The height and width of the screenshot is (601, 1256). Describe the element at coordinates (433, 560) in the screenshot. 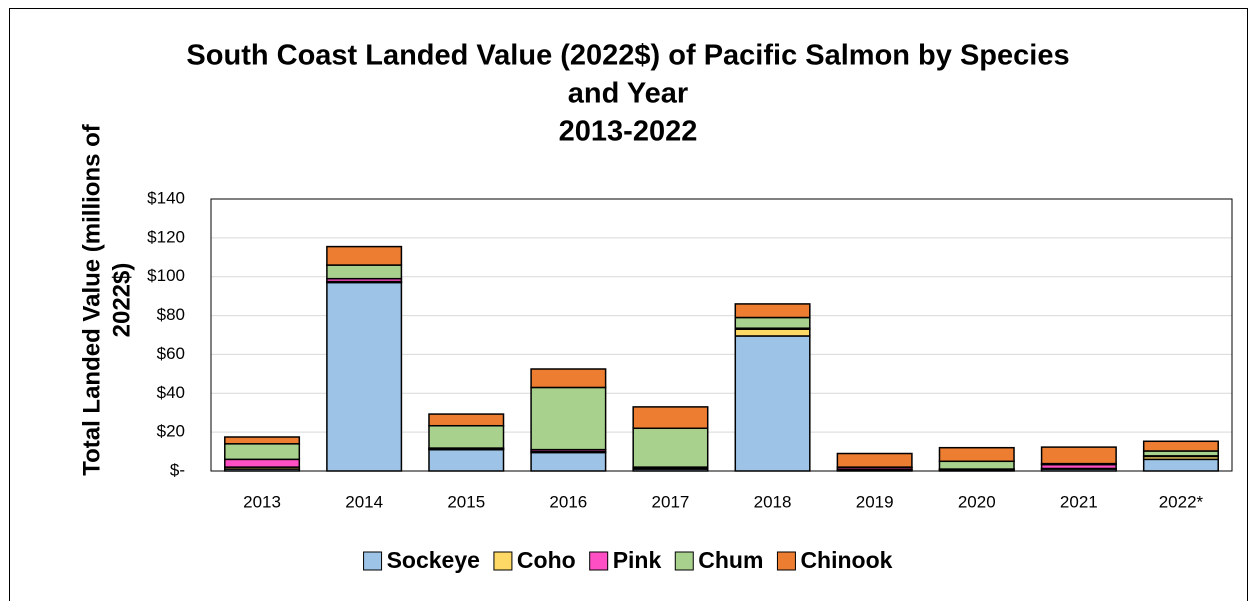

I see `legend-label: Sockeye` at that location.